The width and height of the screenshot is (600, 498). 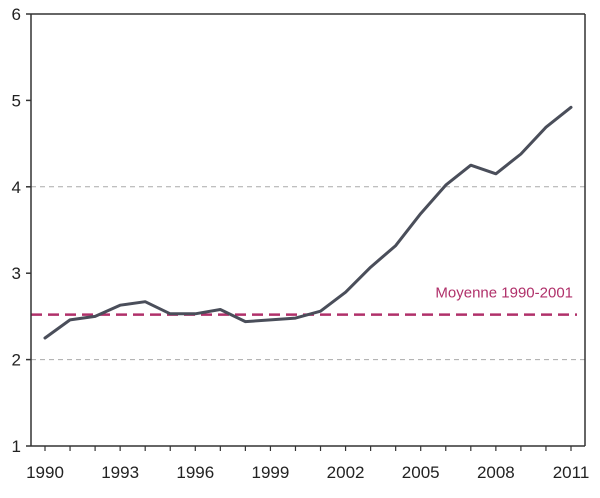 What do you see at coordinates (571, 472) in the screenshot?
I see `x-tick-label: 2011` at bounding box center [571, 472].